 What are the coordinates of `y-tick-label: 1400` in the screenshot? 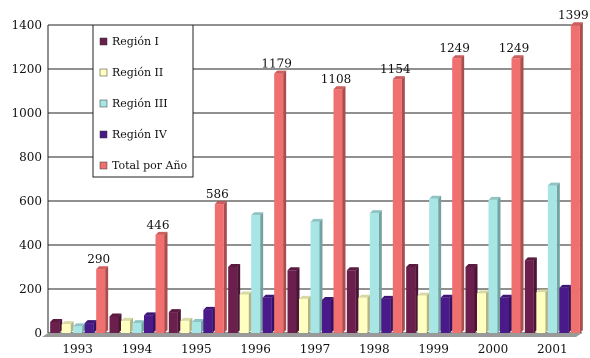 It's located at (26, 25).